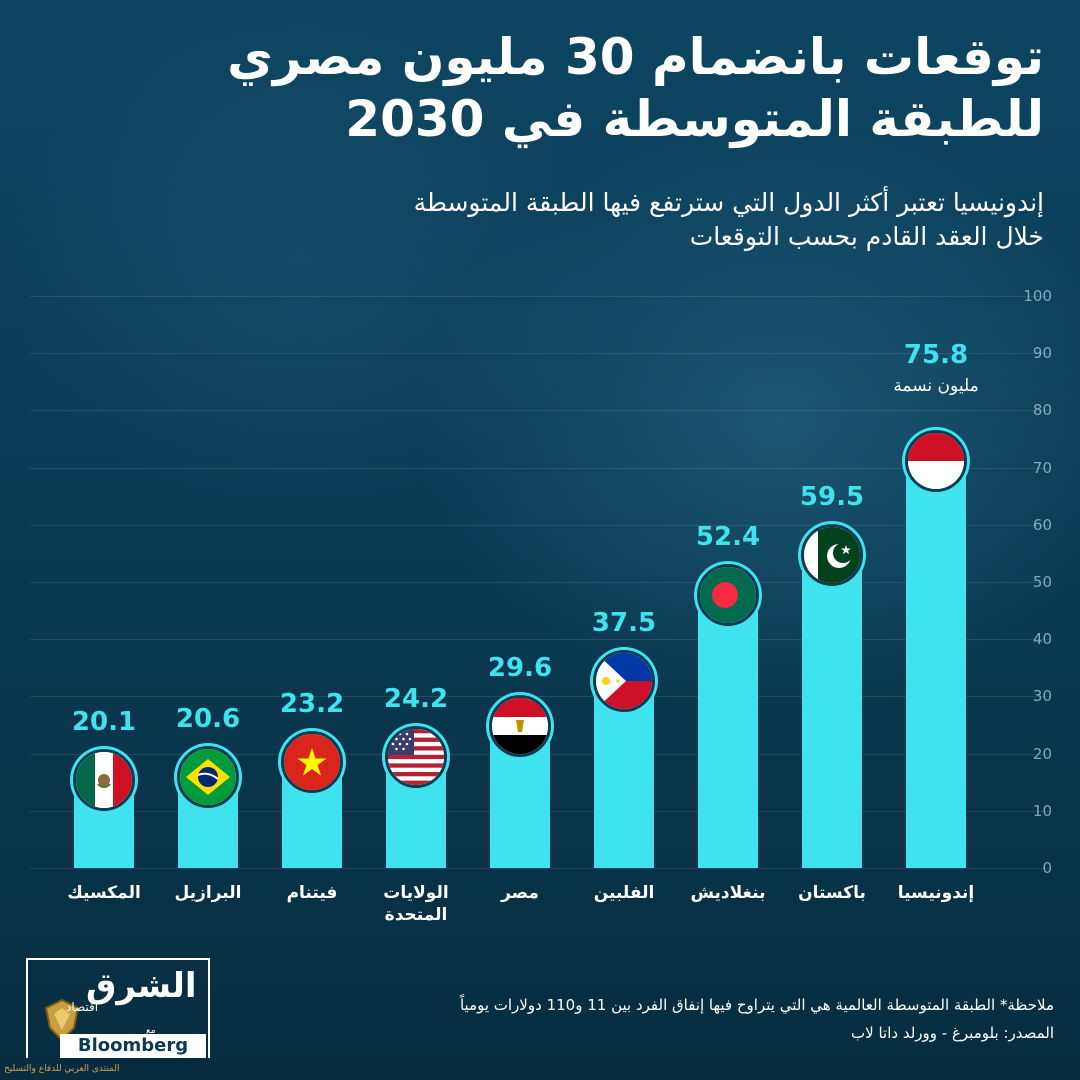 This screenshot has height=1080, width=1080. What do you see at coordinates (1037, 296) in the screenshot?
I see `y-tick-label: 100` at bounding box center [1037, 296].